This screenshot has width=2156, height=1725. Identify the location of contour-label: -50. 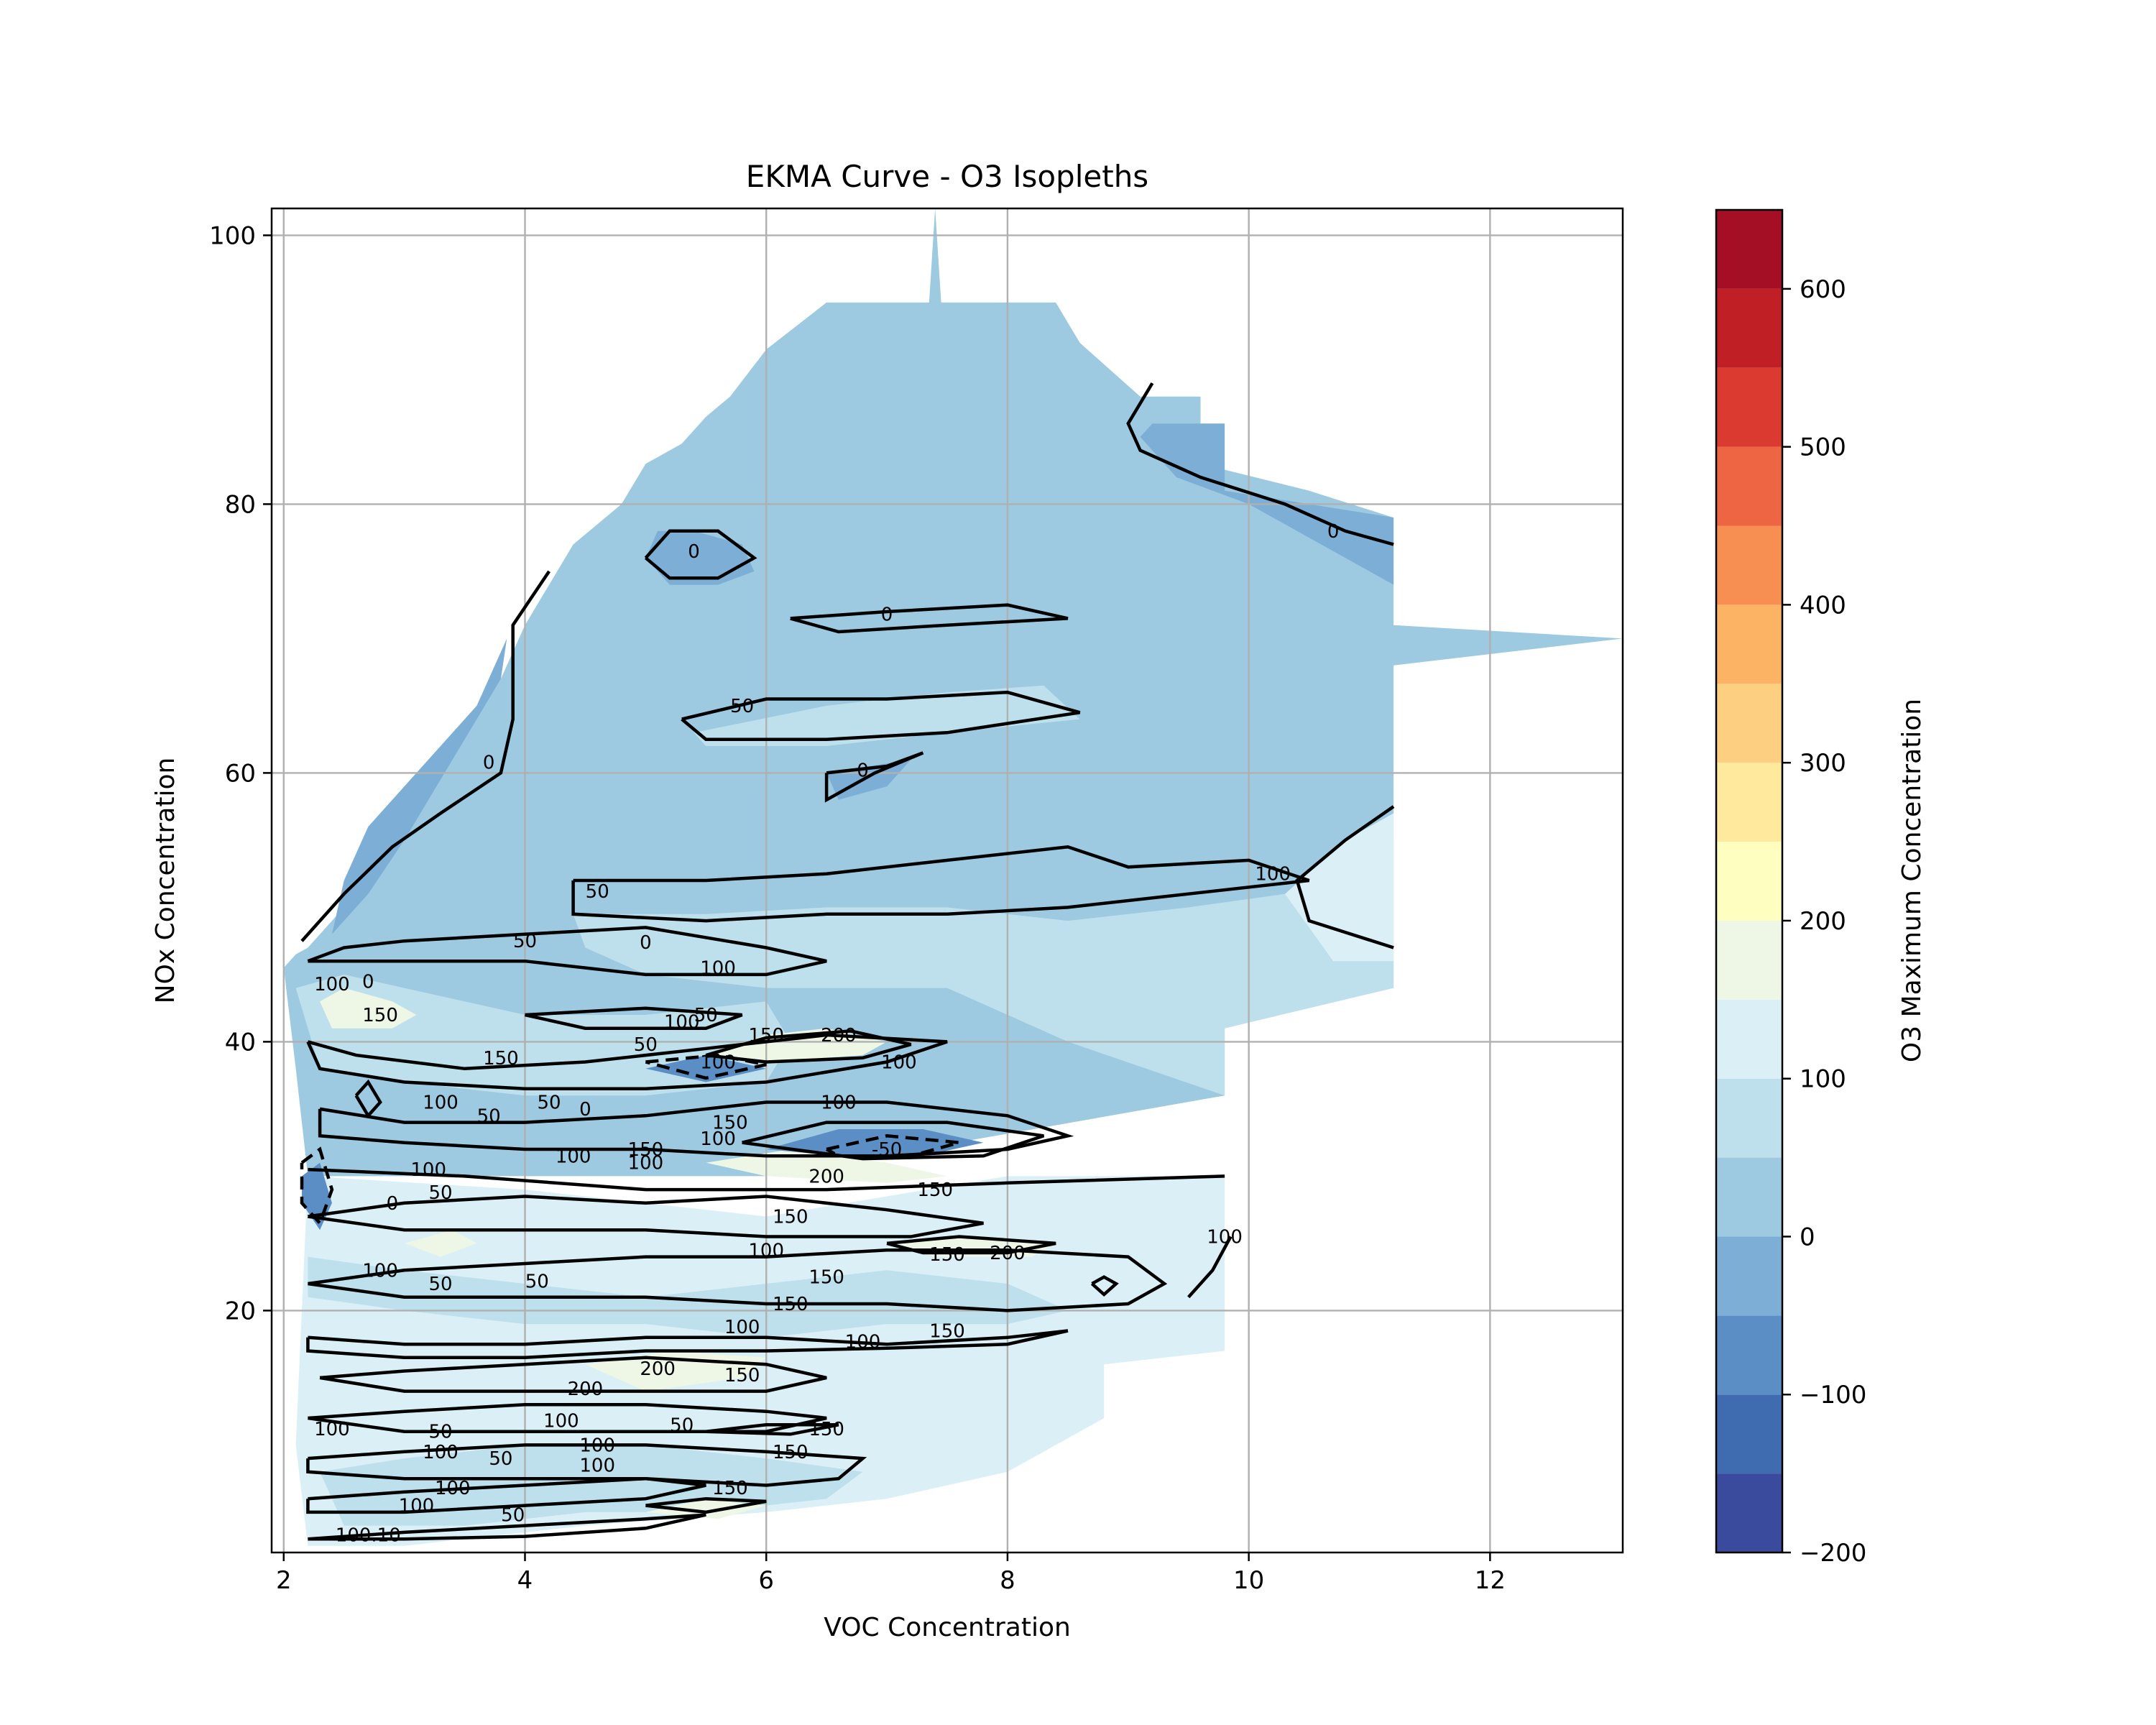
(887, 1150).